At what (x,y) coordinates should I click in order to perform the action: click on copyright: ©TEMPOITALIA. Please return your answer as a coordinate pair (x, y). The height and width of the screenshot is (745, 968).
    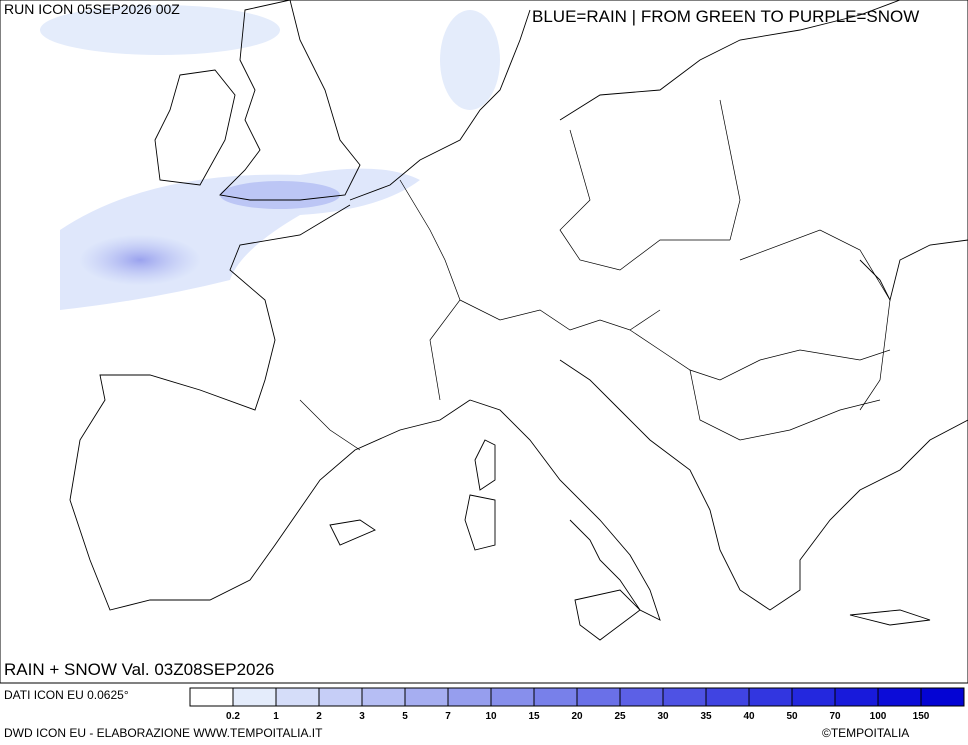
    Looking at the image, I should click on (865, 733).